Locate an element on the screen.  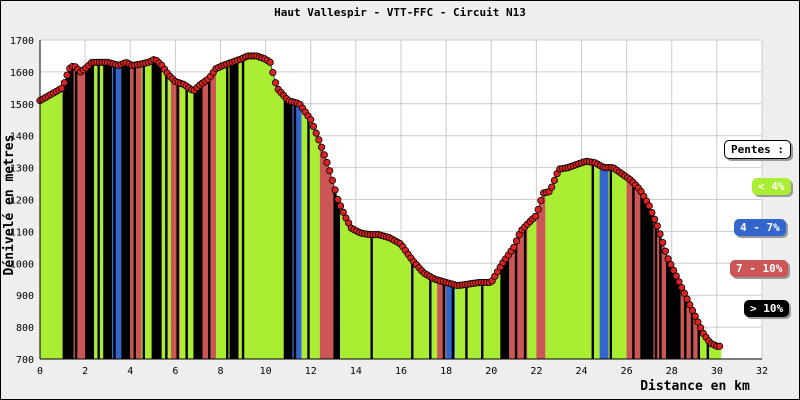
x-axis-label: Distance en km is located at coordinates (695, 386).